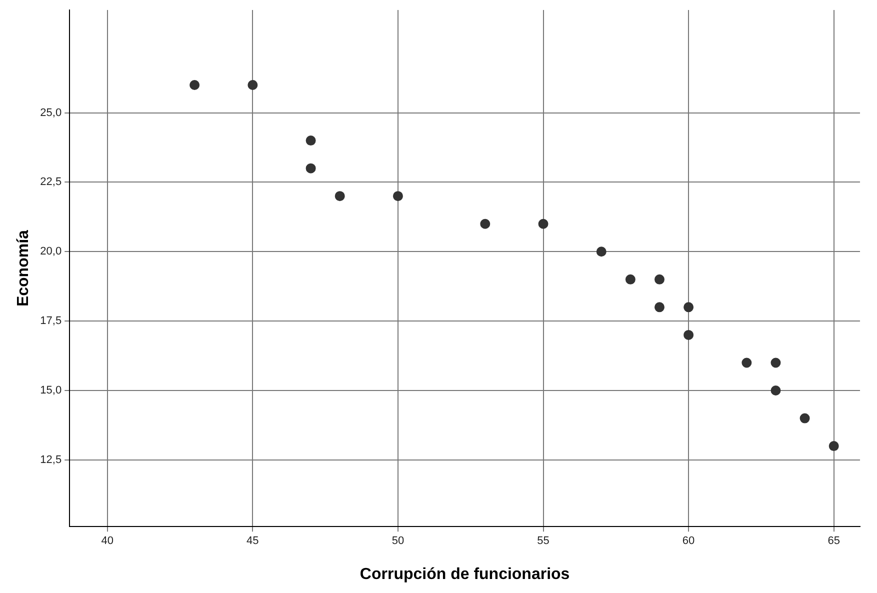 Image resolution: width=877 pixels, height=593 pixels. I want to click on y-tick-label: 20,0, so click(51, 252).